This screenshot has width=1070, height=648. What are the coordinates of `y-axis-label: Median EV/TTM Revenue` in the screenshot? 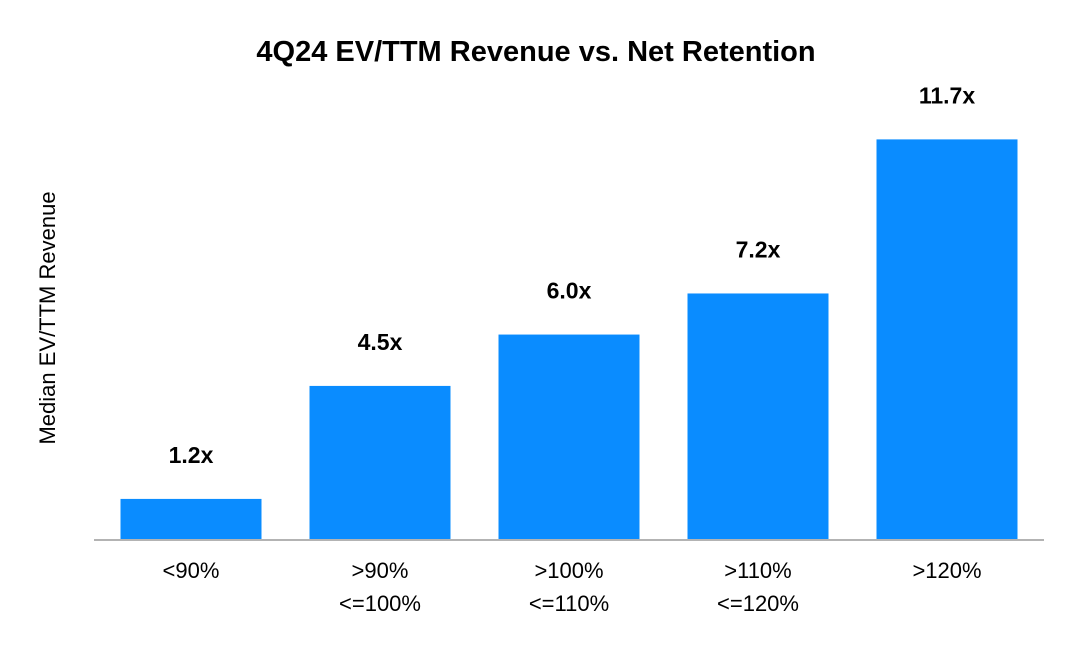 It's located at (47, 317).